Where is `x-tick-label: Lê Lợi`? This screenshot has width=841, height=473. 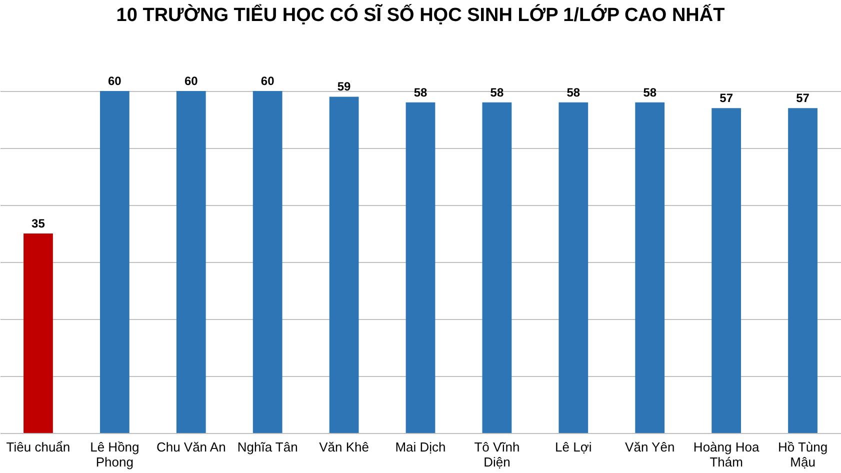
x-tick-label: Lê Lợi is located at coordinates (573, 447).